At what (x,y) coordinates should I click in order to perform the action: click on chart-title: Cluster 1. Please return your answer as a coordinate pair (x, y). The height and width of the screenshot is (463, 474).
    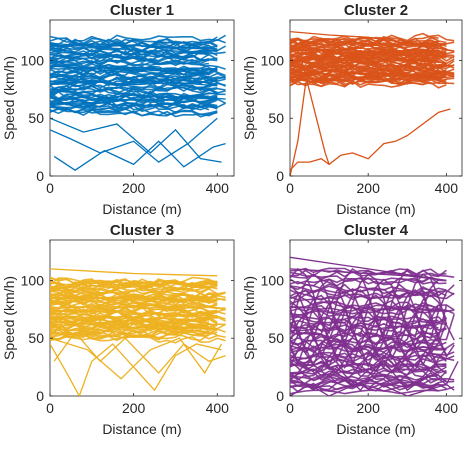
    Looking at the image, I should click on (142, 10).